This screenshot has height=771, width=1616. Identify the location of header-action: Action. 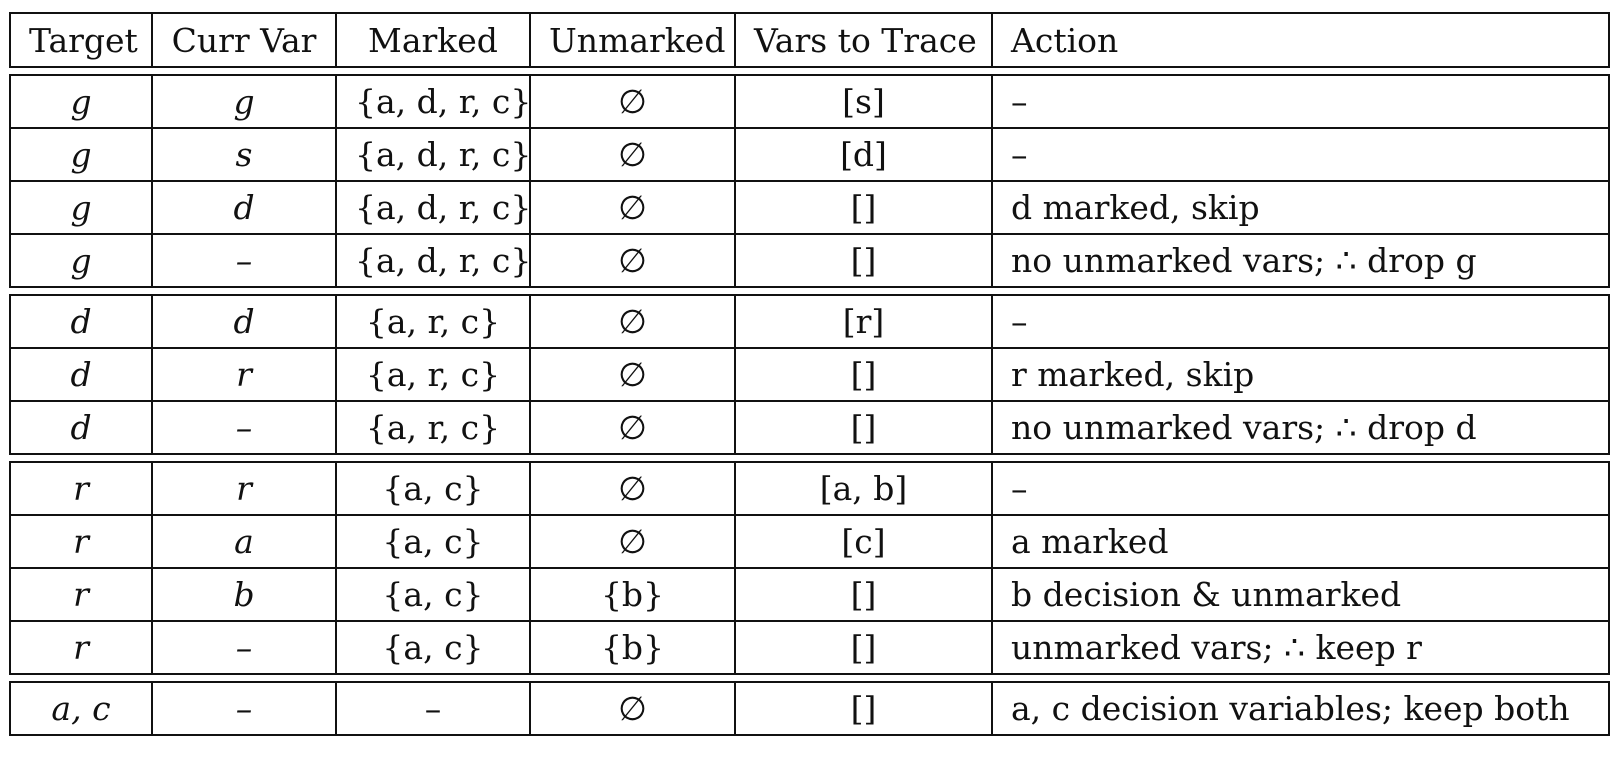
(1300, 40).